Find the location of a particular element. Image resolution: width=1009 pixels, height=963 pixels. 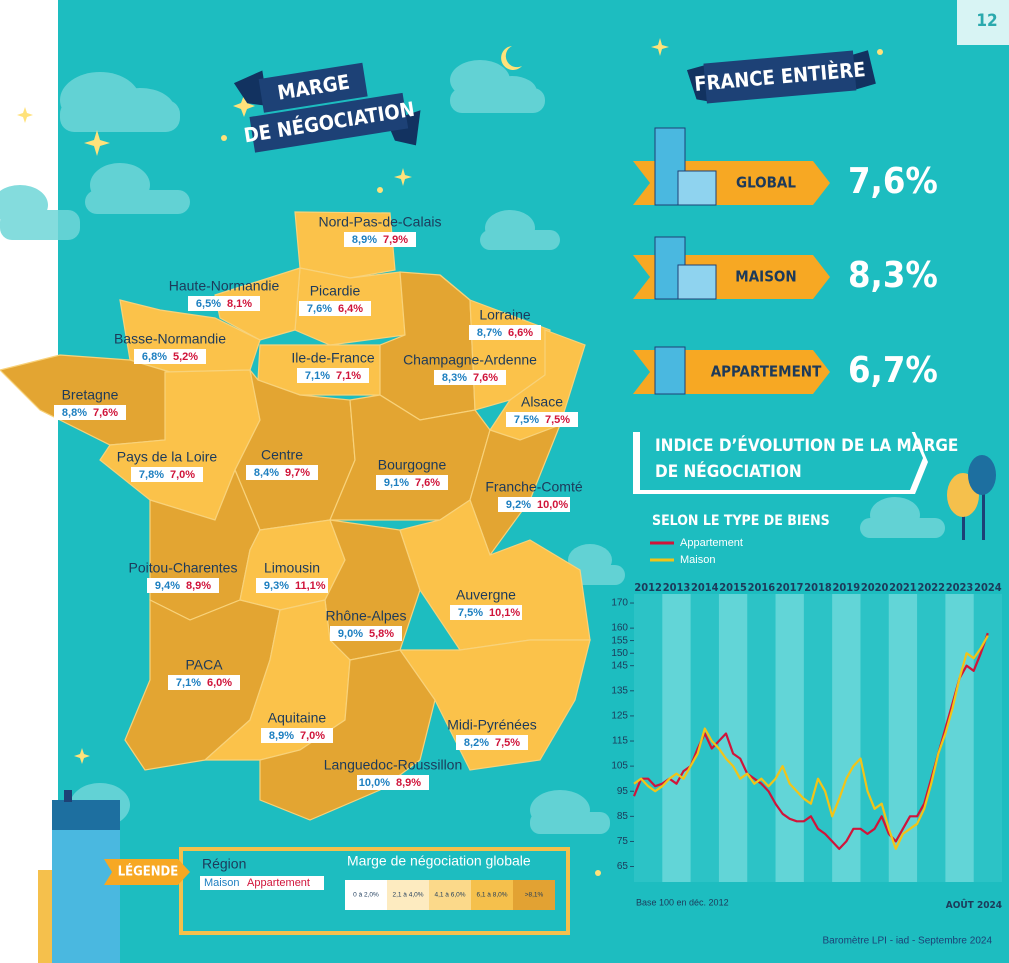

legend-bin-label: 0 à 2,0% is located at coordinates (366, 895).